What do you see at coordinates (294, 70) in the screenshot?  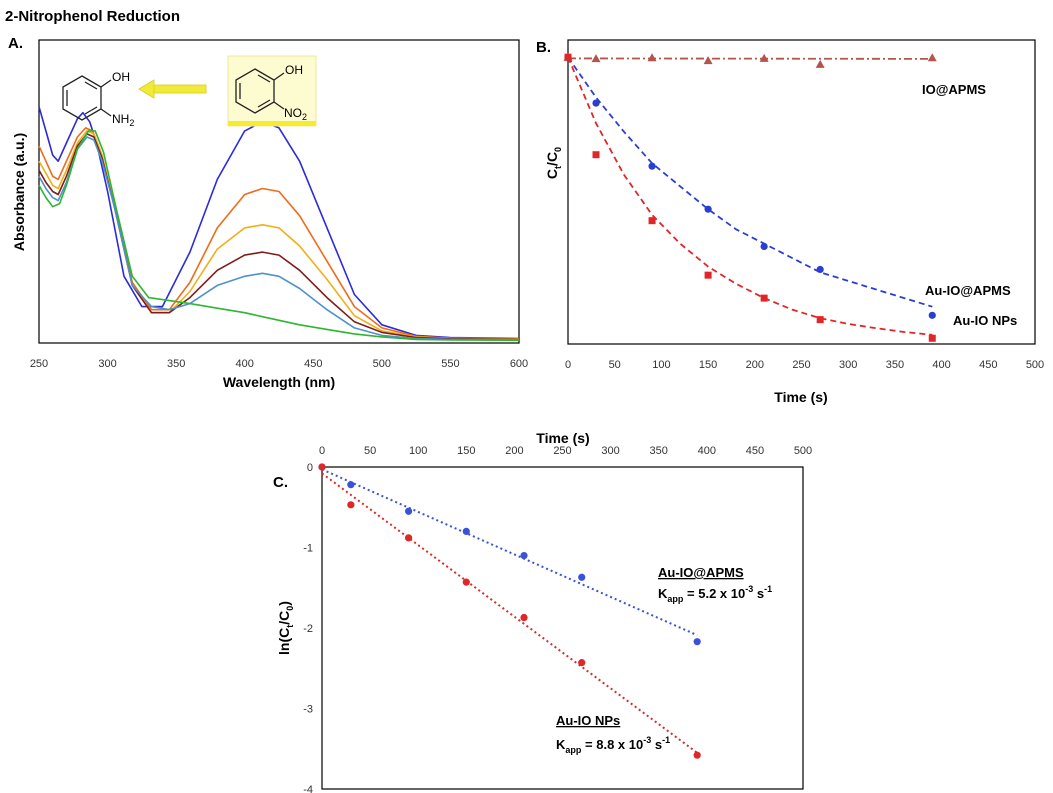 I see `reactant-oh-label: OH` at bounding box center [294, 70].